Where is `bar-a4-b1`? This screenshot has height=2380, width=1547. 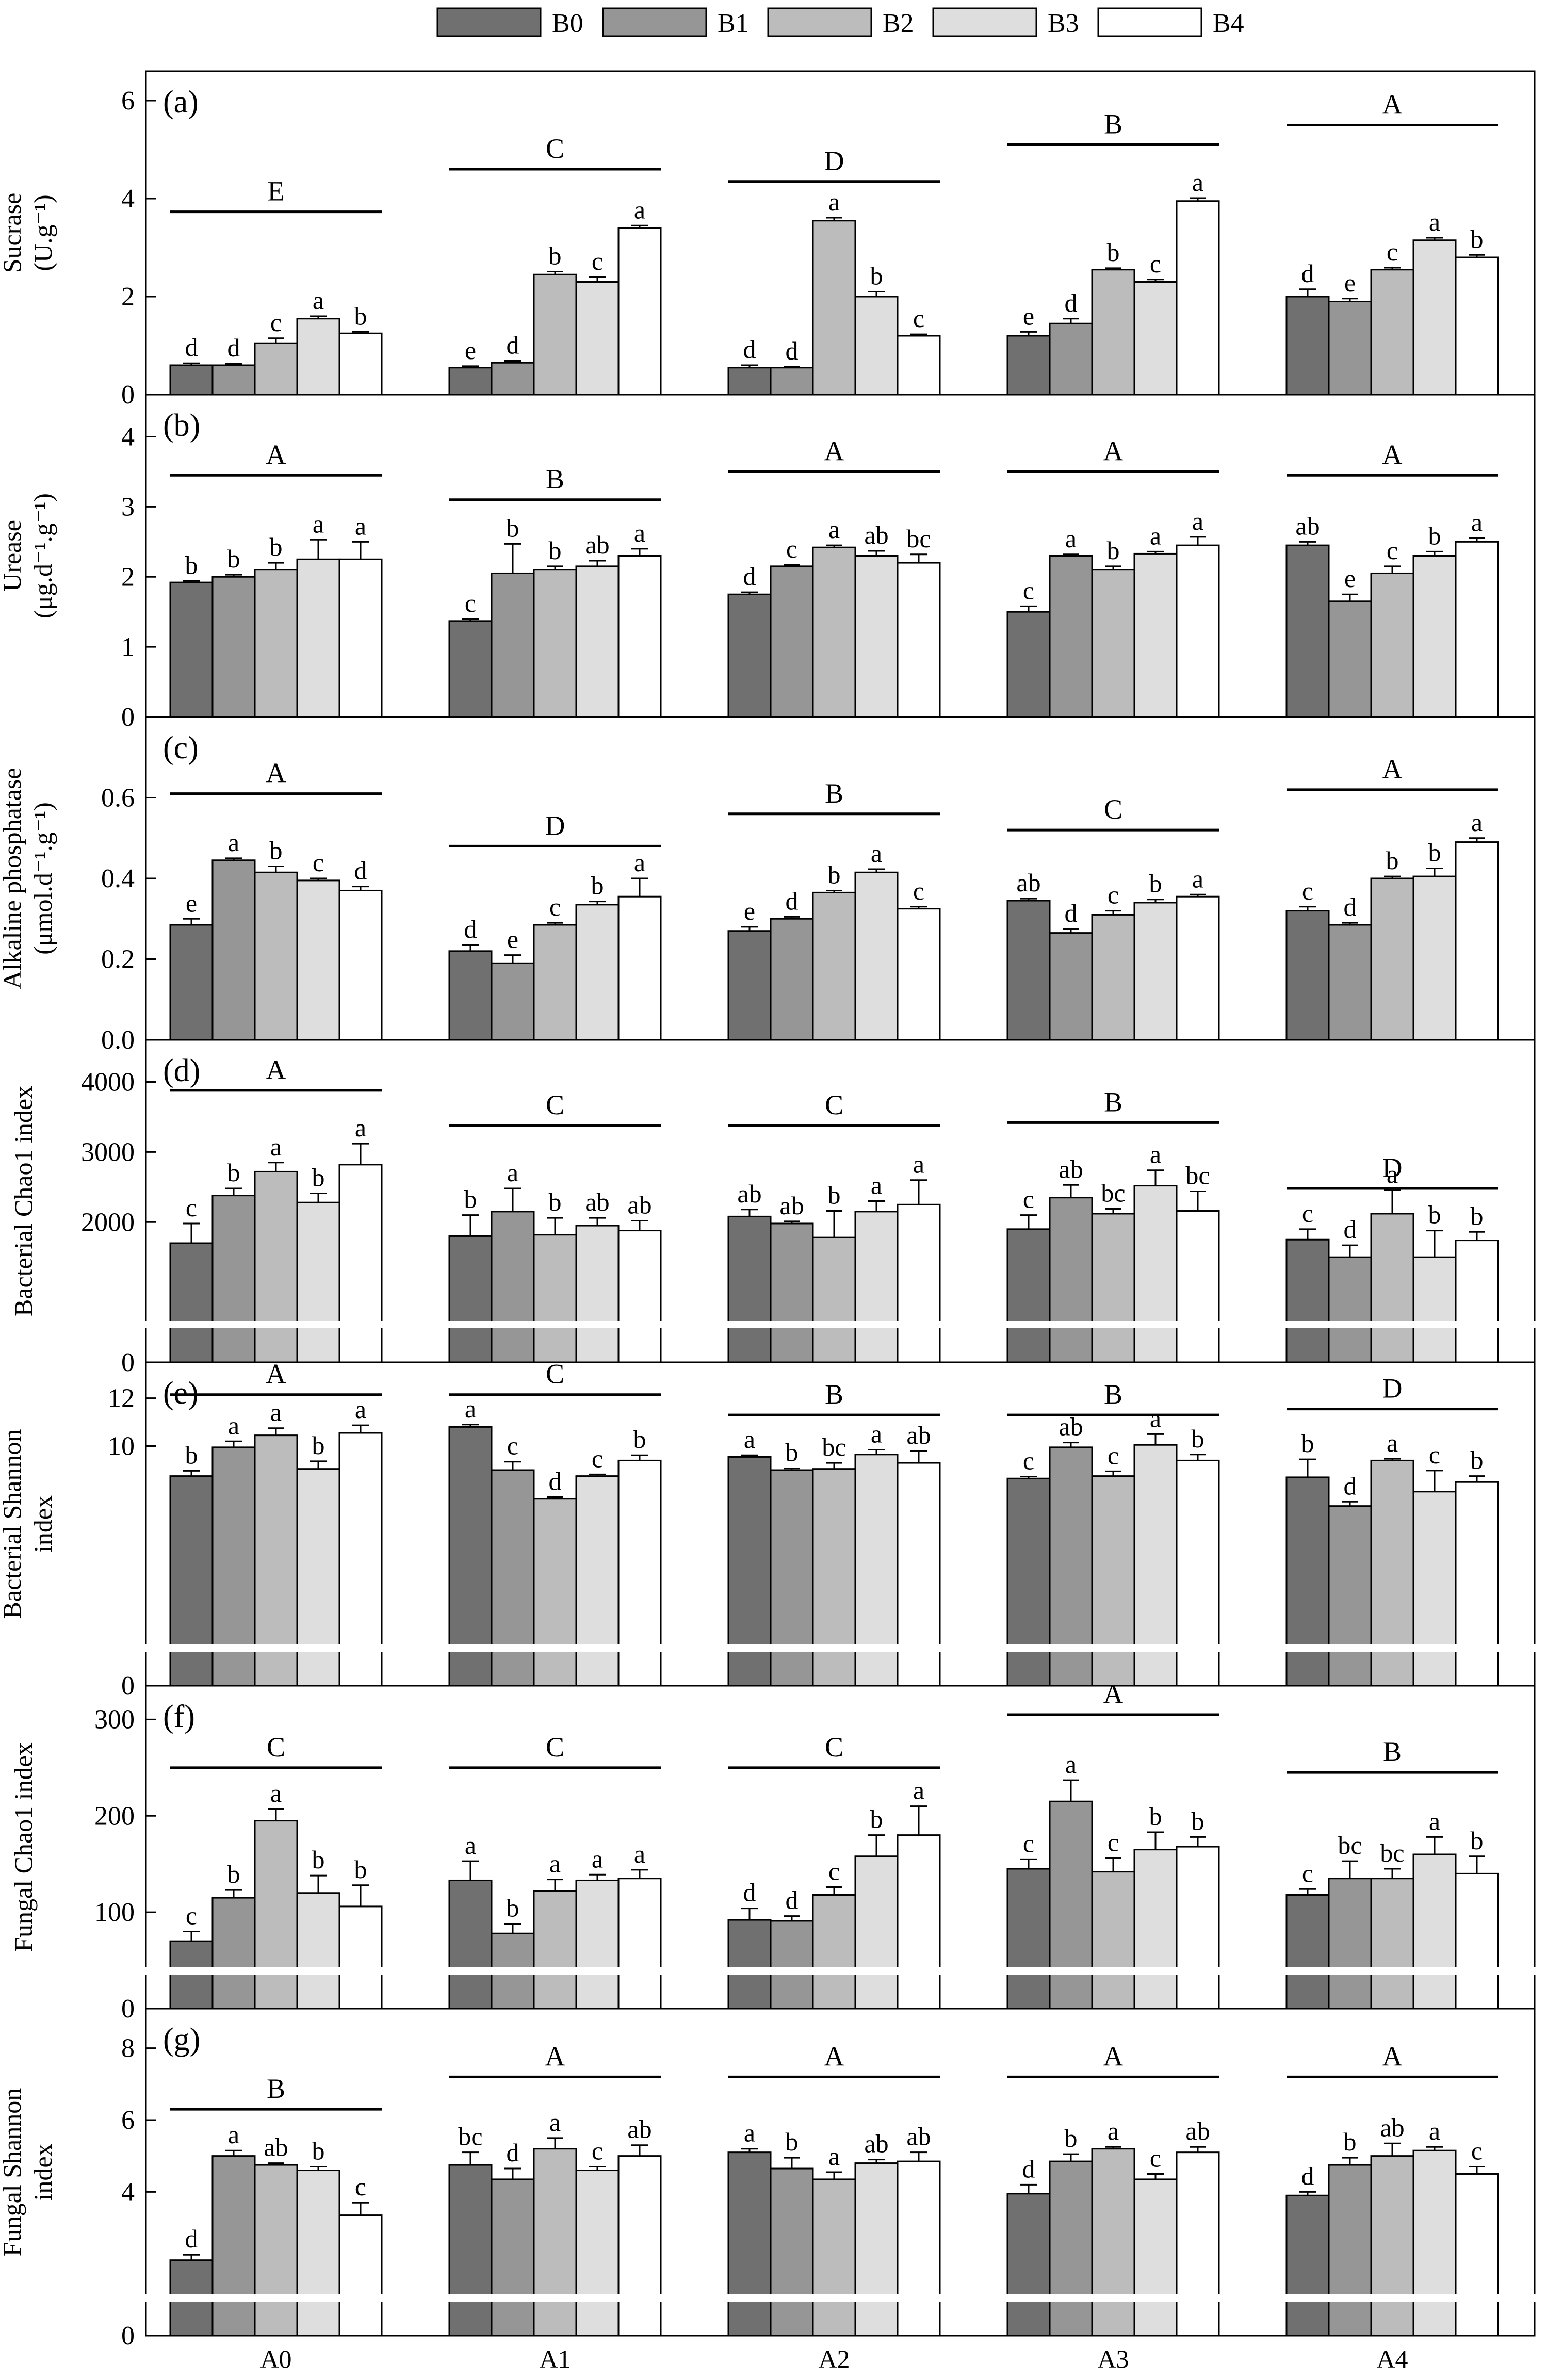 bar-a4-b1 is located at coordinates (1350, 2250).